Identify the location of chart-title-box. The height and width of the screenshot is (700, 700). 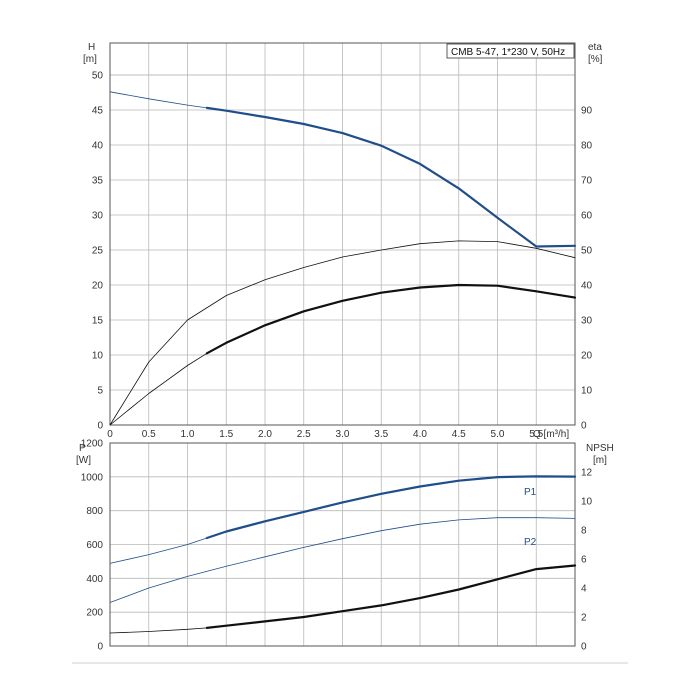
(510, 51).